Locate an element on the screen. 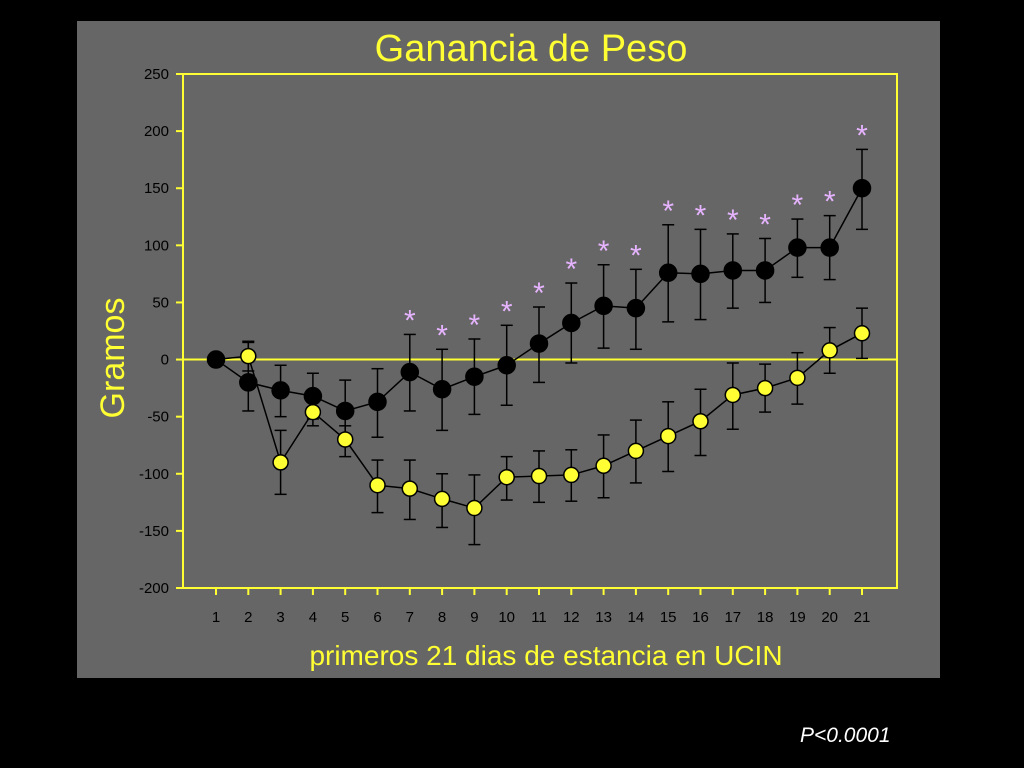 Image resolution: width=1024 pixels, height=768 pixels. x-tick-label: 17 is located at coordinates (732, 617).